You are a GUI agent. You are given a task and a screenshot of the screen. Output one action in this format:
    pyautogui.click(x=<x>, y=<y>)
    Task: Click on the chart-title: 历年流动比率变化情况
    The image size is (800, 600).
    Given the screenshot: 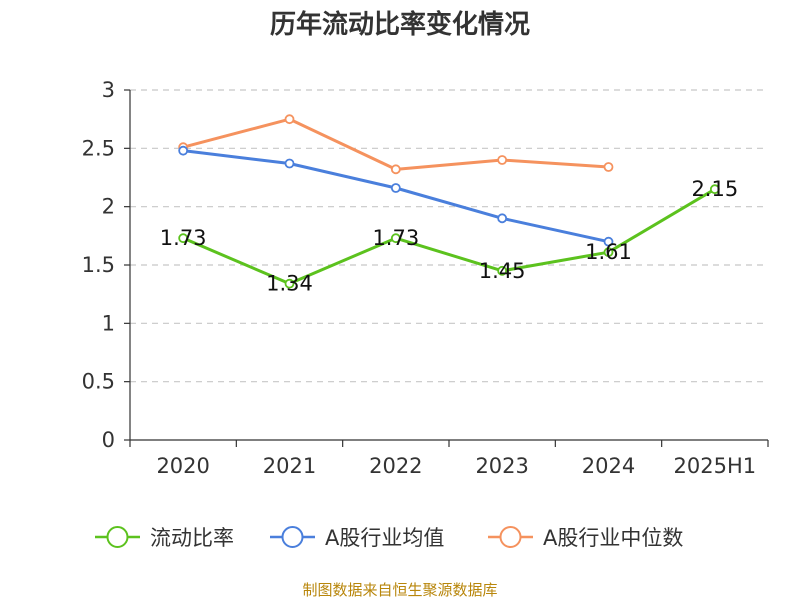 What is the action you would take?
    pyautogui.click(x=400, y=24)
    